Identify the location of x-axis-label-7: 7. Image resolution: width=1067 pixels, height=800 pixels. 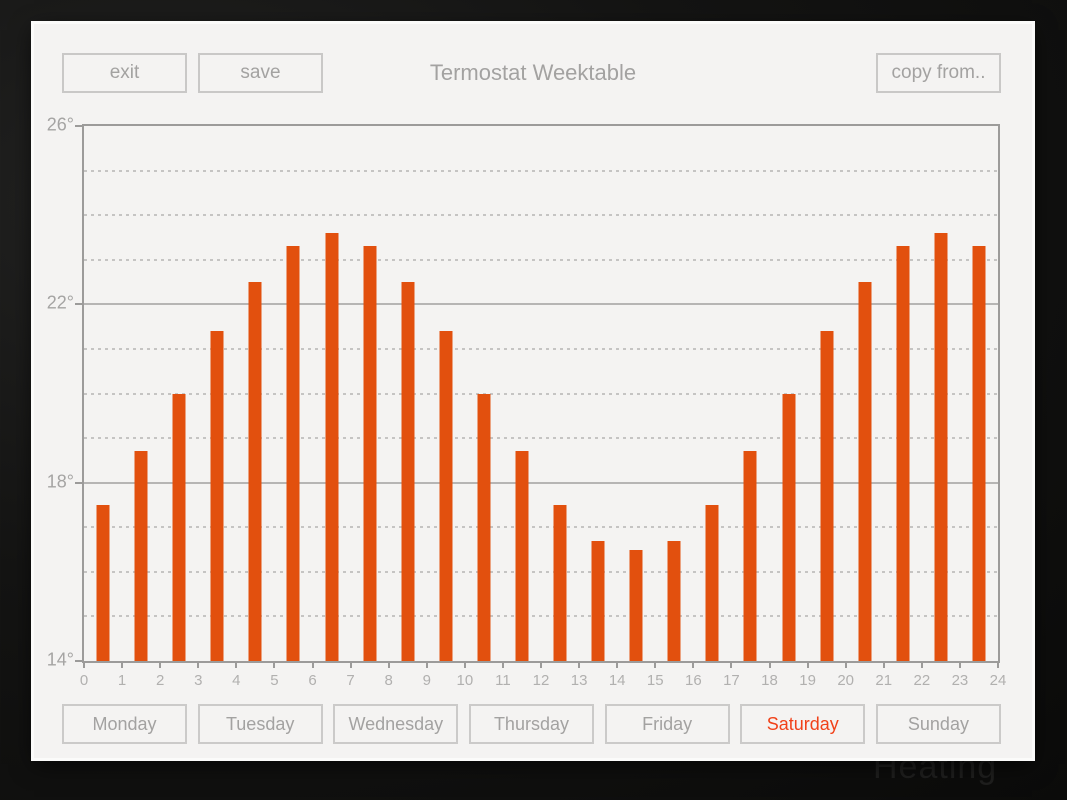
(350, 680).